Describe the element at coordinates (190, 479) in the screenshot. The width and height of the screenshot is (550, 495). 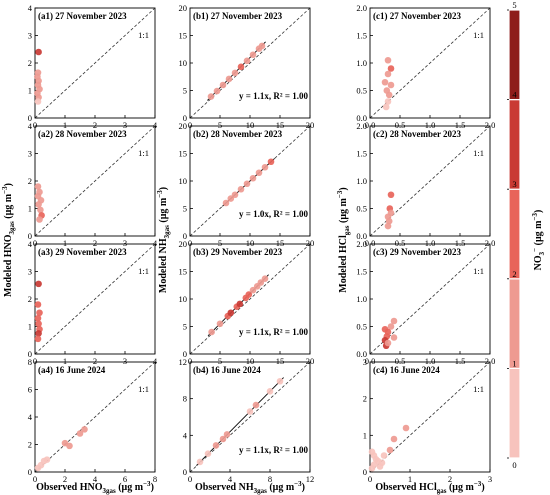
I see `x-tick-label: 0` at that location.